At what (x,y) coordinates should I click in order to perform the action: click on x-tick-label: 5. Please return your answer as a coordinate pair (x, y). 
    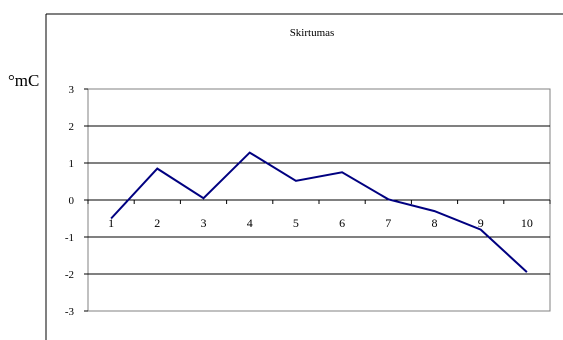
    Looking at the image, I should click on (296, 223).